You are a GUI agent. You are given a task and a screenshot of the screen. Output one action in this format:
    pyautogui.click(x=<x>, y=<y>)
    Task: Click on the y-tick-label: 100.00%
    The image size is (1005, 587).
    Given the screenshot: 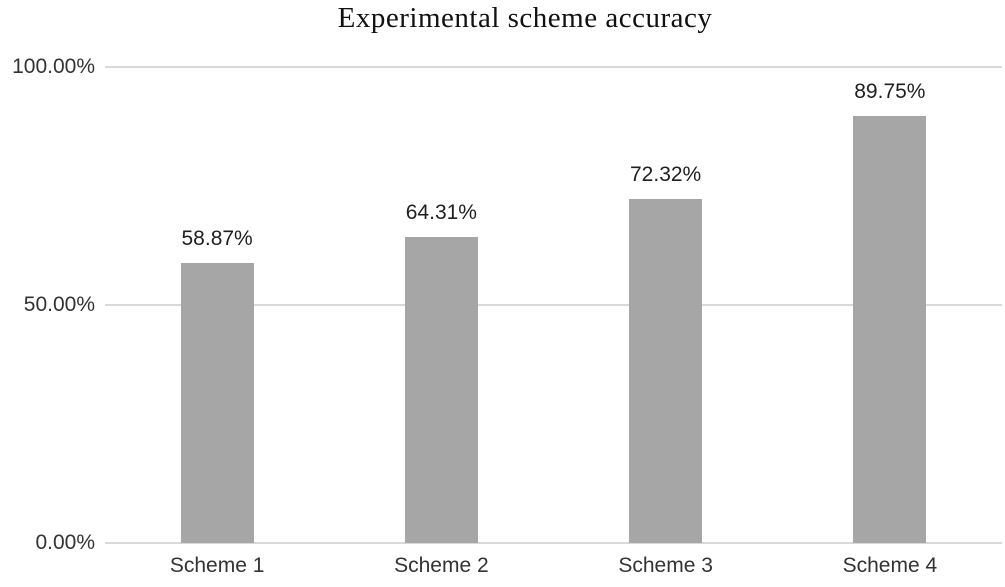 What is the action you would take?
    pyautogui.click(x=53, y=66)
    